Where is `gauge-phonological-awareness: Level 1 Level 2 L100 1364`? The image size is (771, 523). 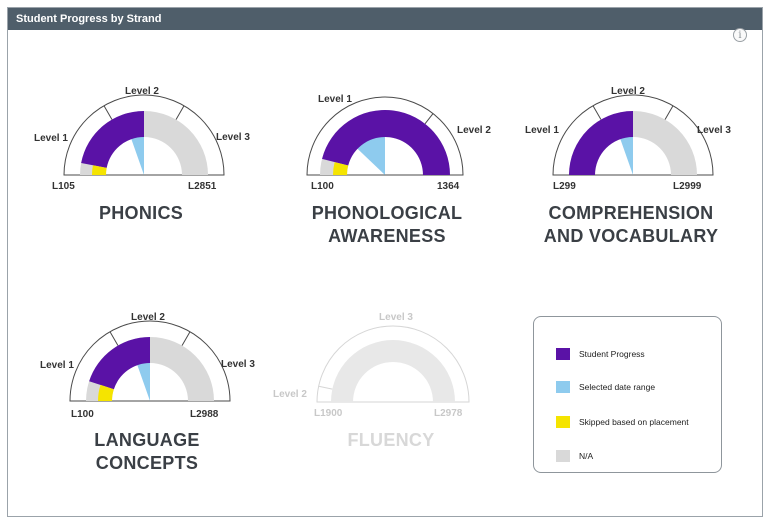 gauge-phonological-awareness: Level 1 Level 2 L100 1364 is located at coordinates (405, 136).